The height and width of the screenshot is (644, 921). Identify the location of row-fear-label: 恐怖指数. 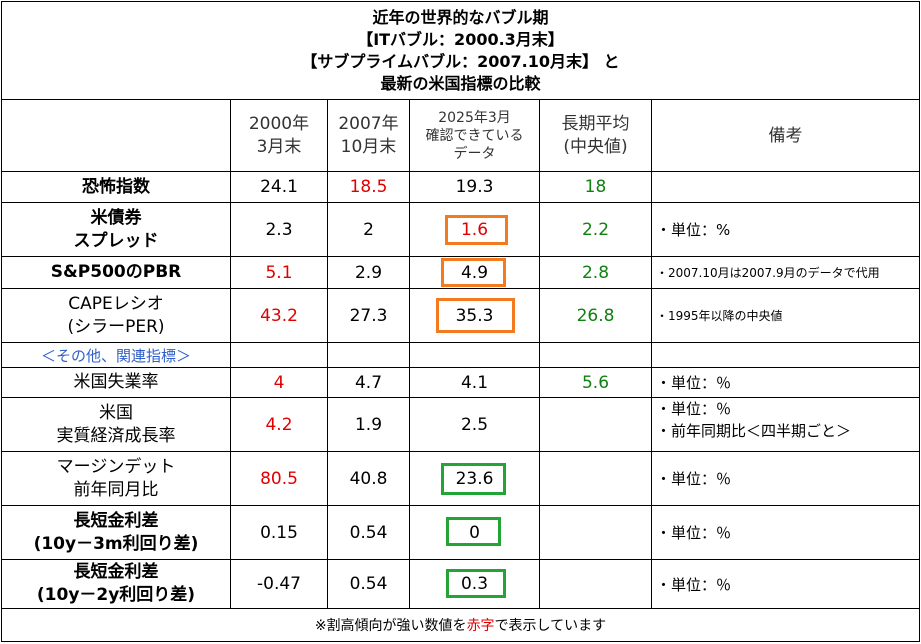
(116, 186).